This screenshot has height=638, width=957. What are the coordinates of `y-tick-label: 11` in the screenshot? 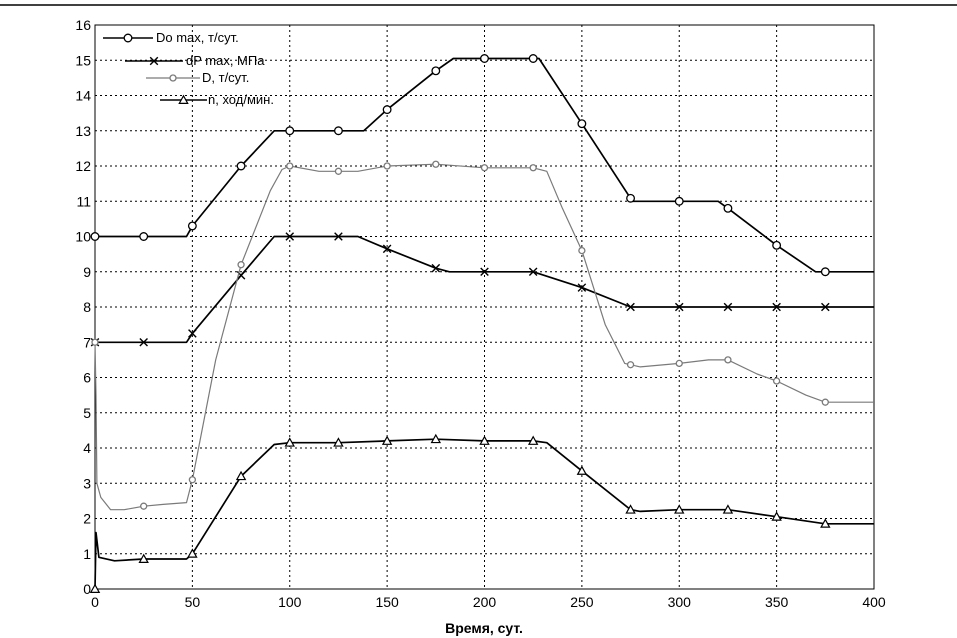 It's located at (83, 201).